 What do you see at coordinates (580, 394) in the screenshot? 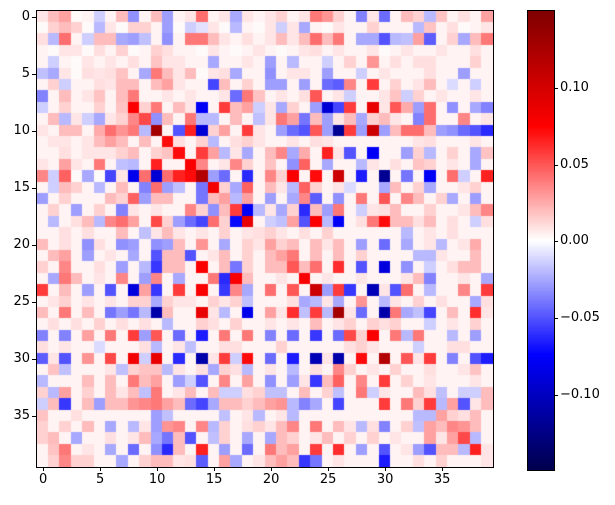
I see `colorbar-tick-label: −0.10` at bounding box center [580, 394].